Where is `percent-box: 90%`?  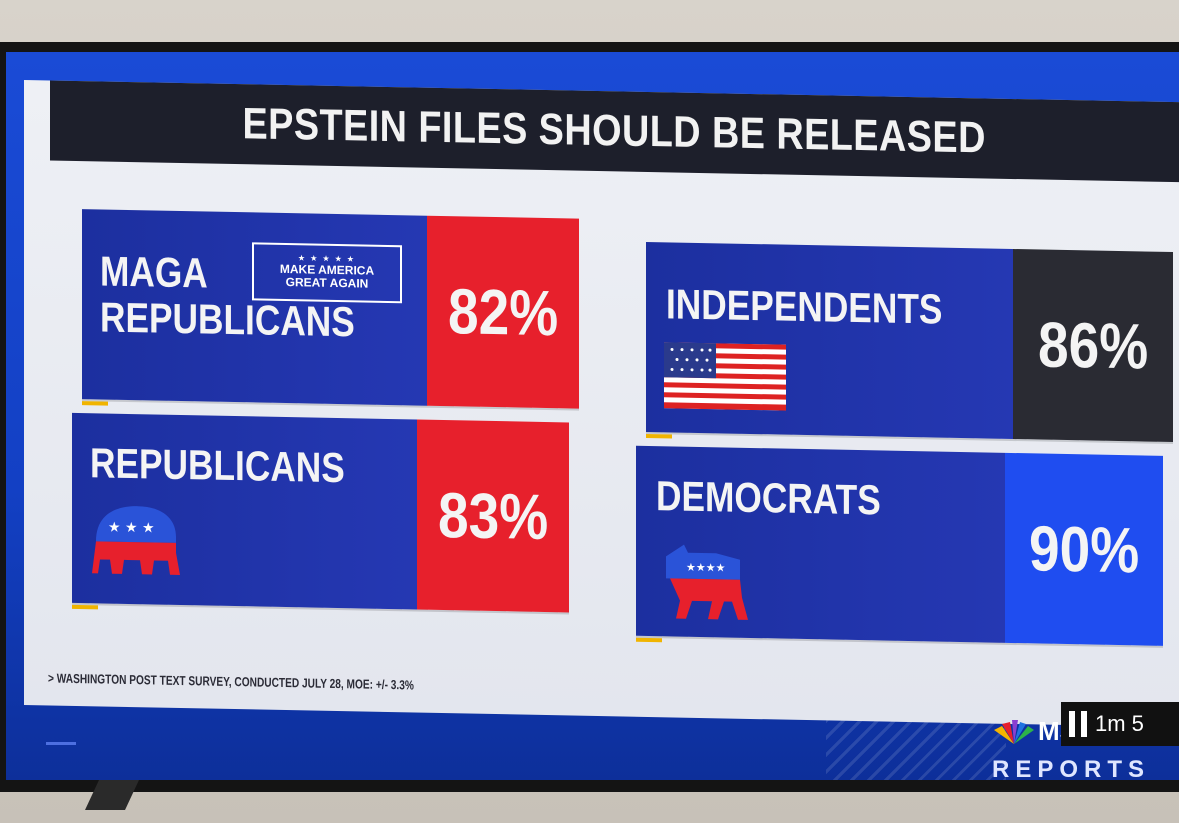 percent-box: 90% is located at coordinates (1084, 549).